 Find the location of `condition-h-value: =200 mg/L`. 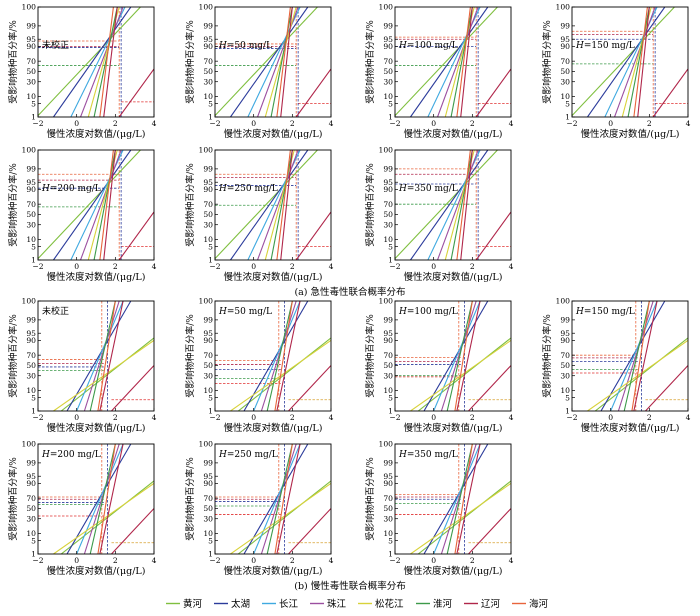

condition-h-value: =200 mg/L is located at coordinates (75, 455).